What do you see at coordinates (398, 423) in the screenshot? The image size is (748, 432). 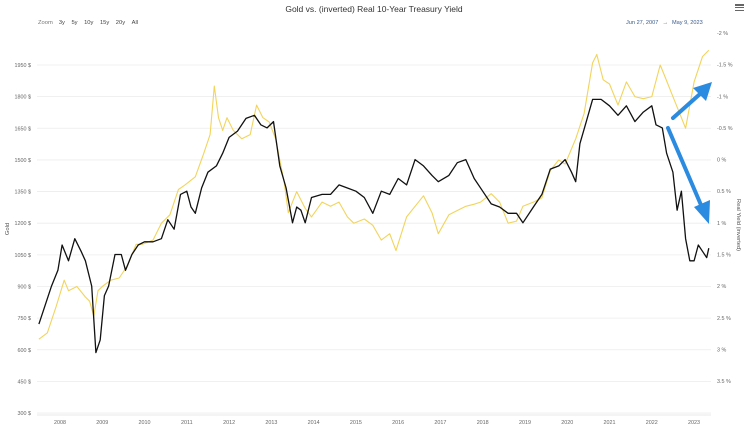 I see `x-axis-tick: 2016` at bounding box center [398, 423].